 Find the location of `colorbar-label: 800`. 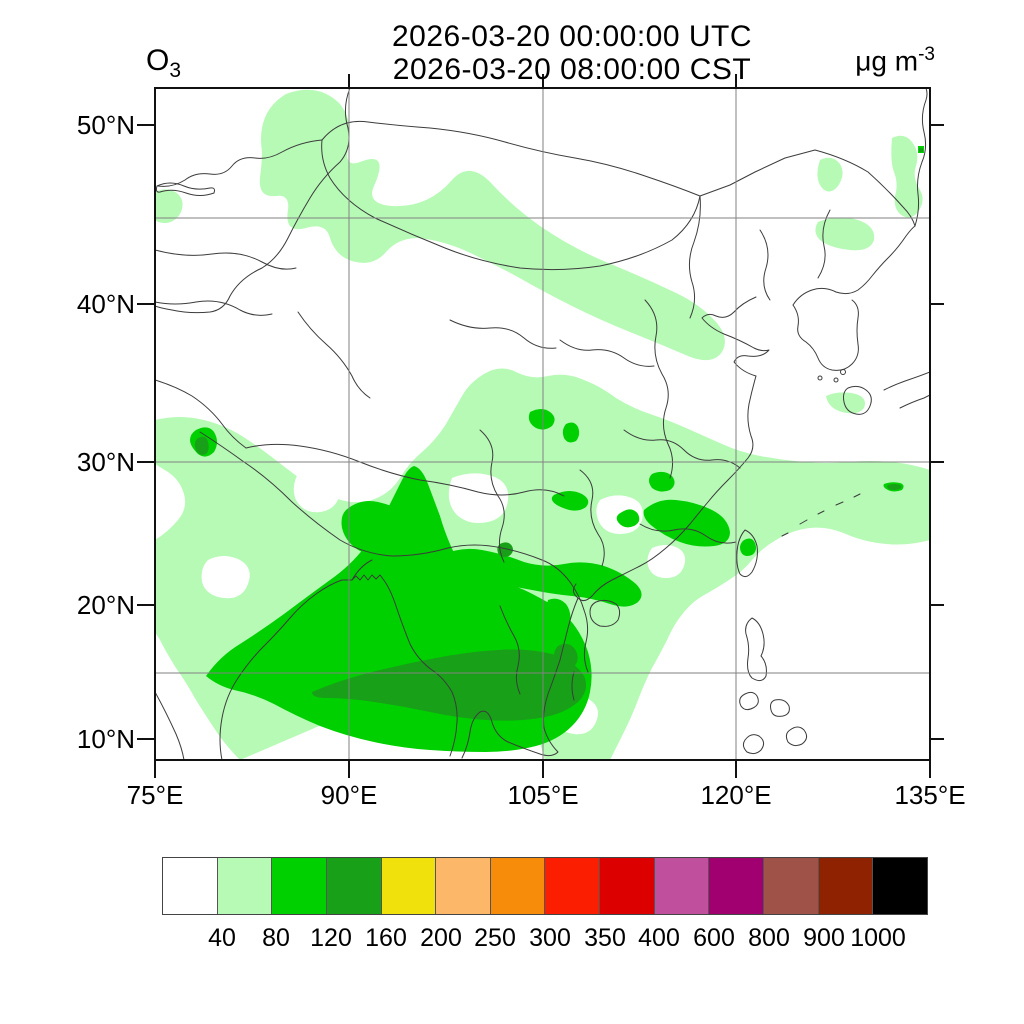

colorbar-label: 800 is located at coordinates (769, 938).